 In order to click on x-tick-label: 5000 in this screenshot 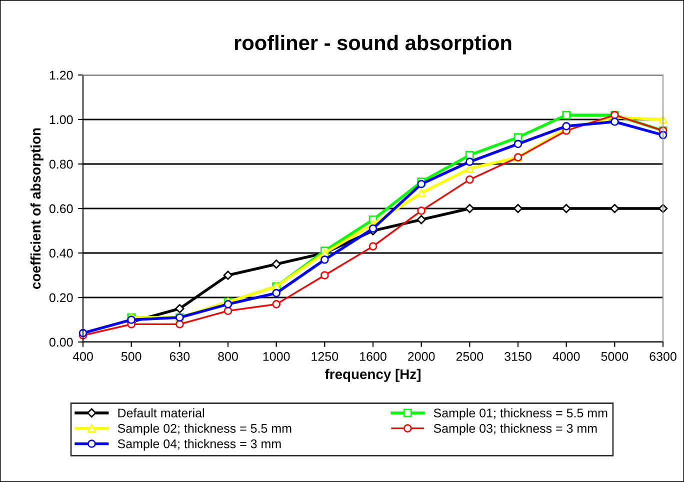, I will do `click(614, 356)`.